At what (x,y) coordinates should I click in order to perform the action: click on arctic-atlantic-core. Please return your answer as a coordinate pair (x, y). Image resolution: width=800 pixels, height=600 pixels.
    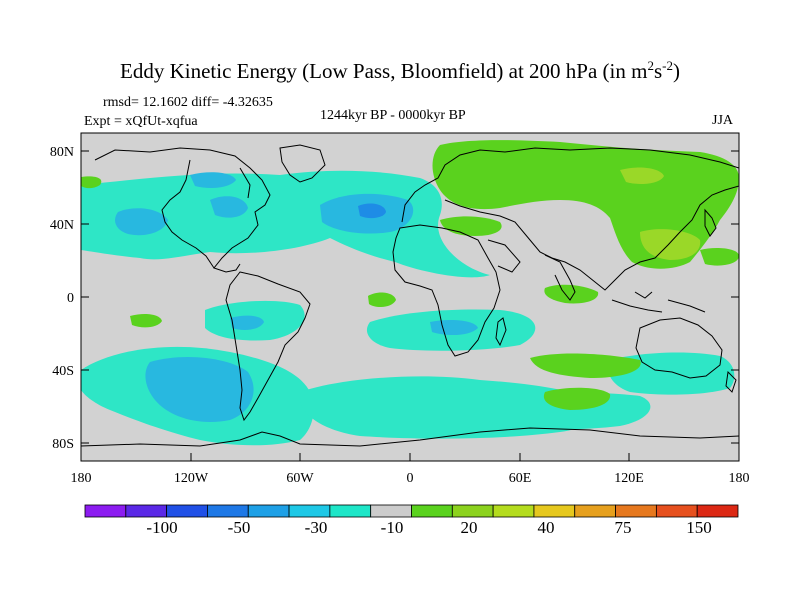
    Looking at the image, I should click on (213, 180).